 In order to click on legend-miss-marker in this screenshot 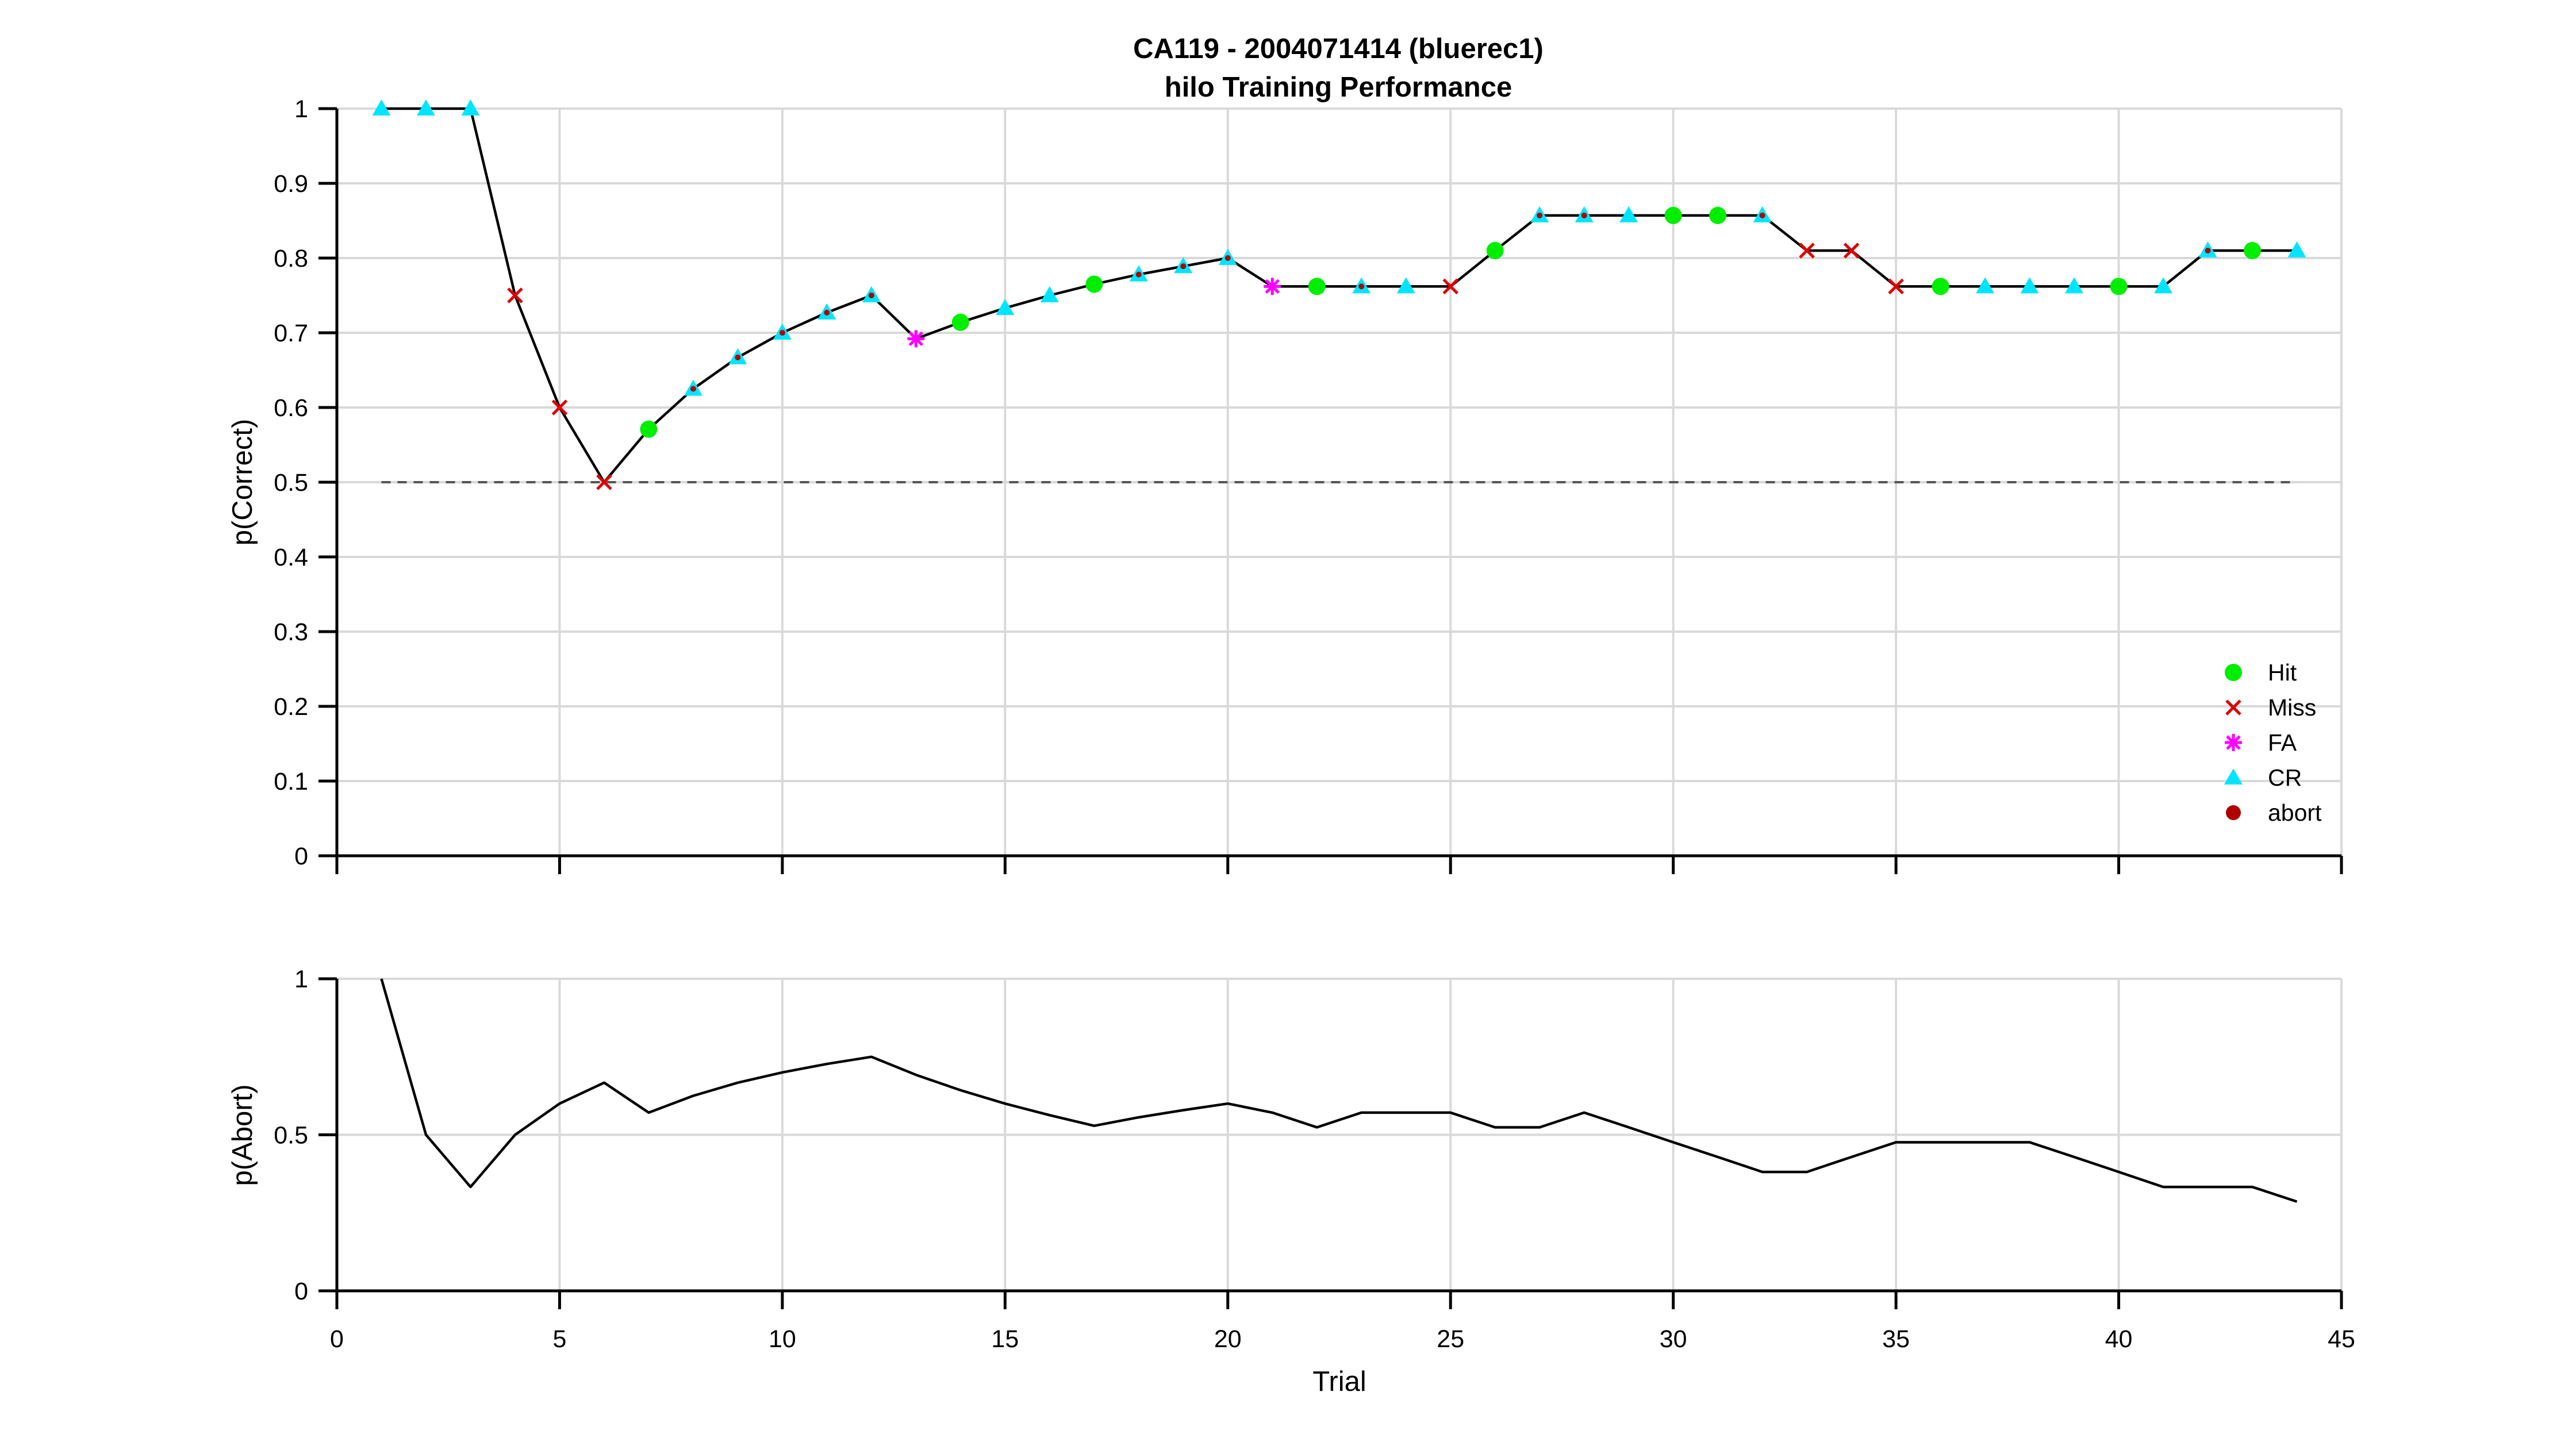, I will do `click(2233, 707)`.